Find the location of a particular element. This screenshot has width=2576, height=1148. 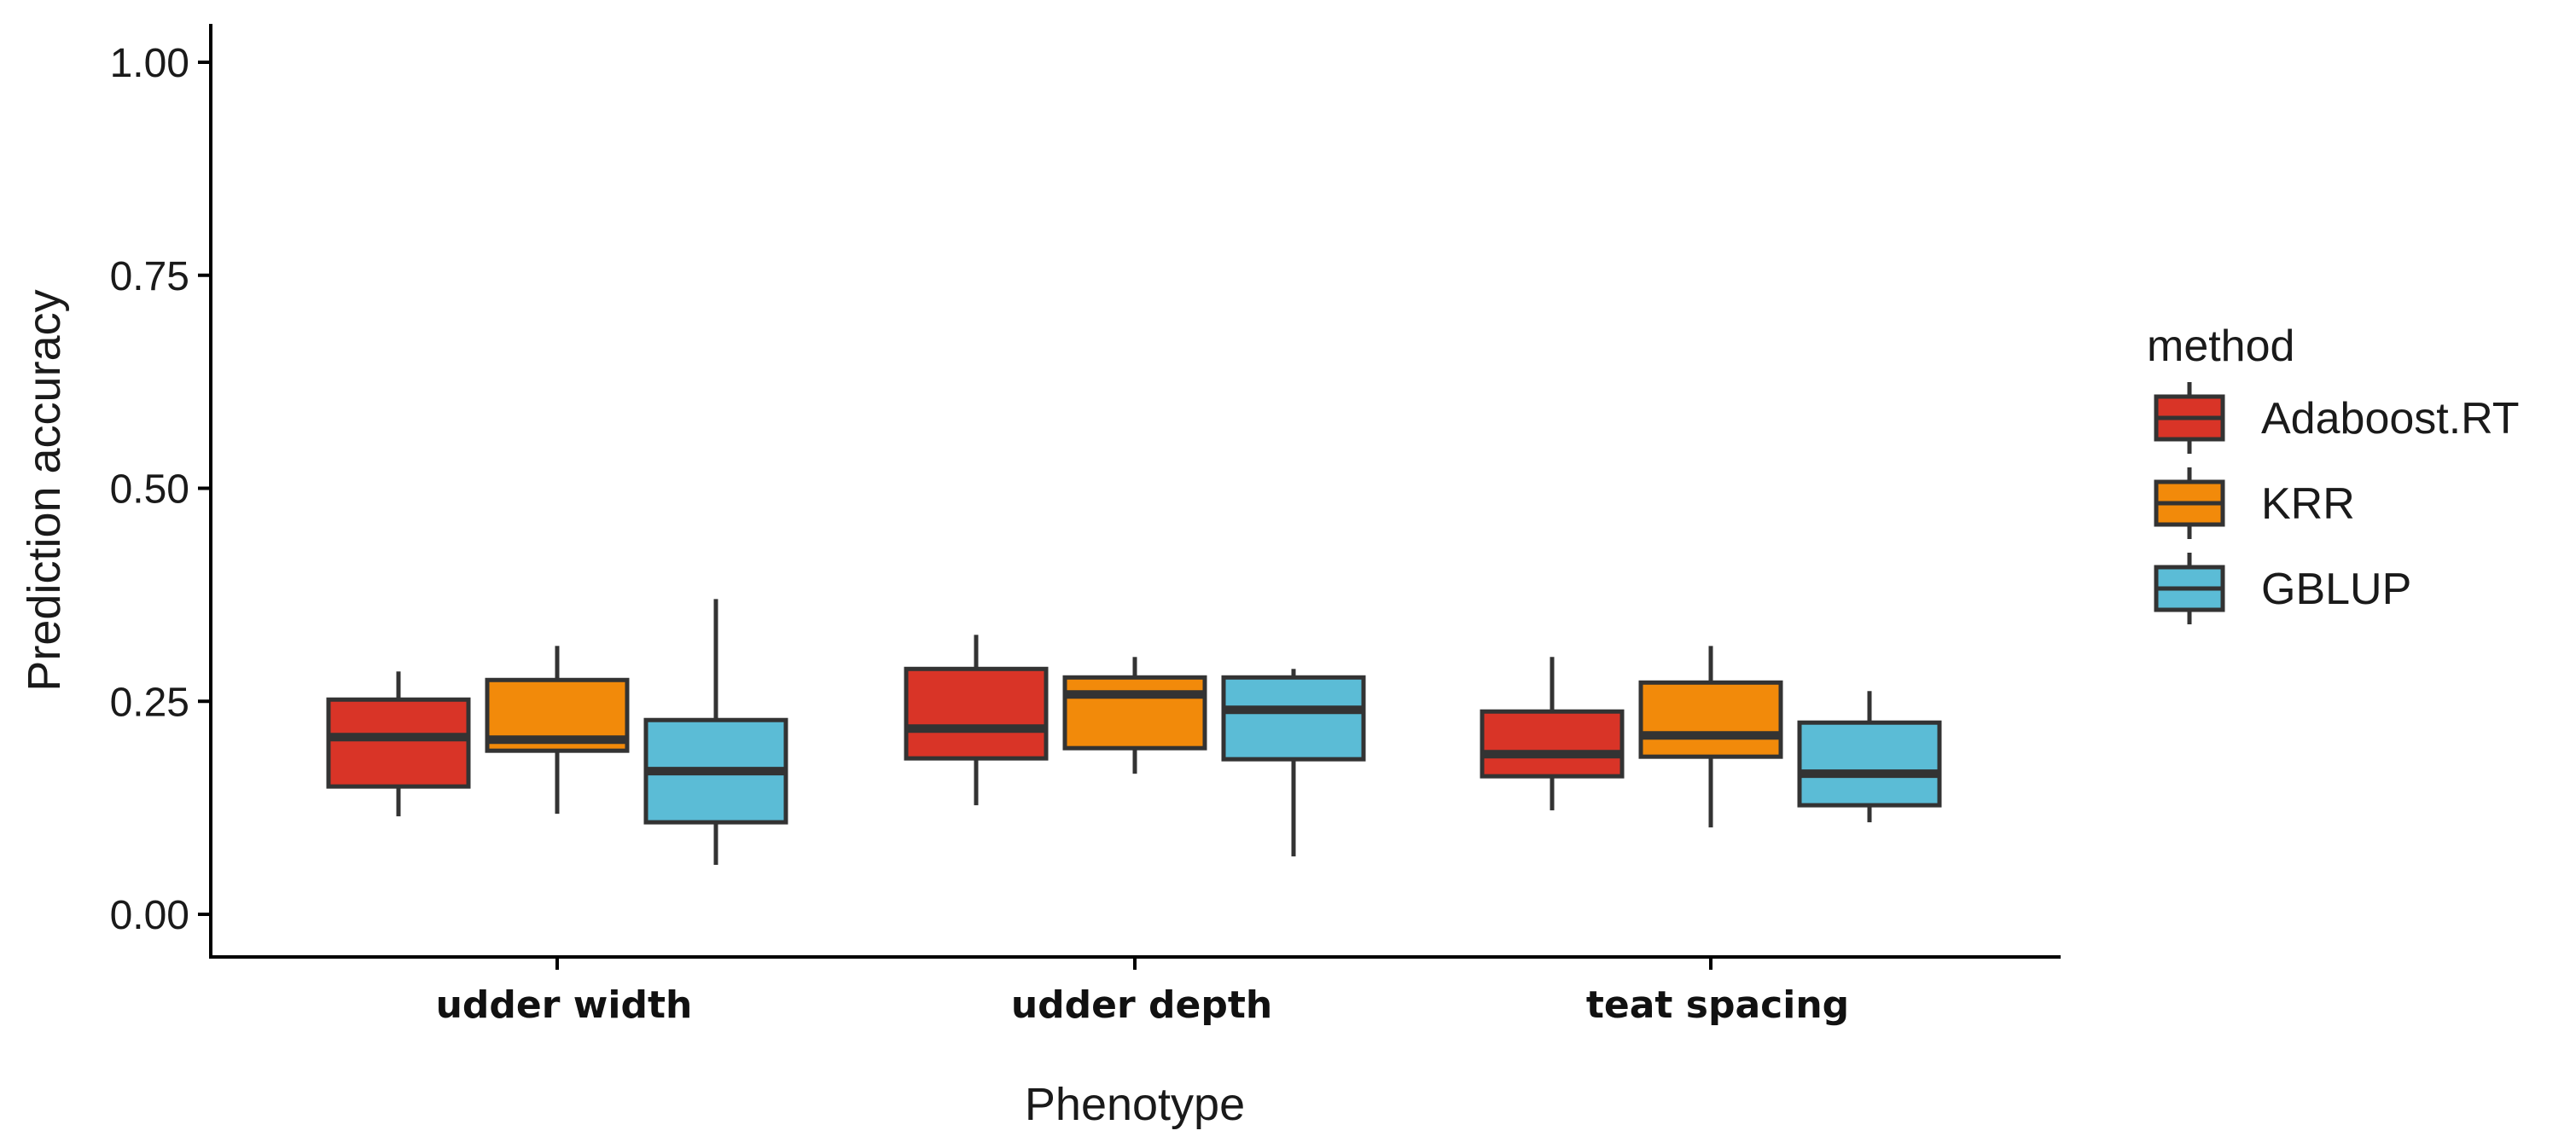

box-adaboost-rt-teat-spacing is located at coordinates (1552, 734).